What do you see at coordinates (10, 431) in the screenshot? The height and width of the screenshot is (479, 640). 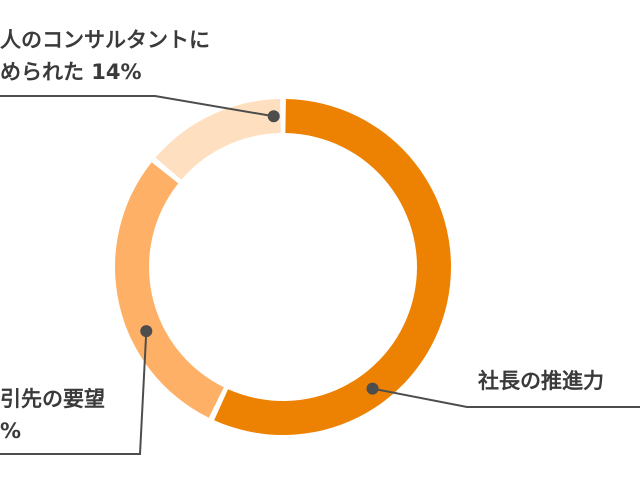 I see `slice-label-2-line-2: %` at bounding box center [10, 431].